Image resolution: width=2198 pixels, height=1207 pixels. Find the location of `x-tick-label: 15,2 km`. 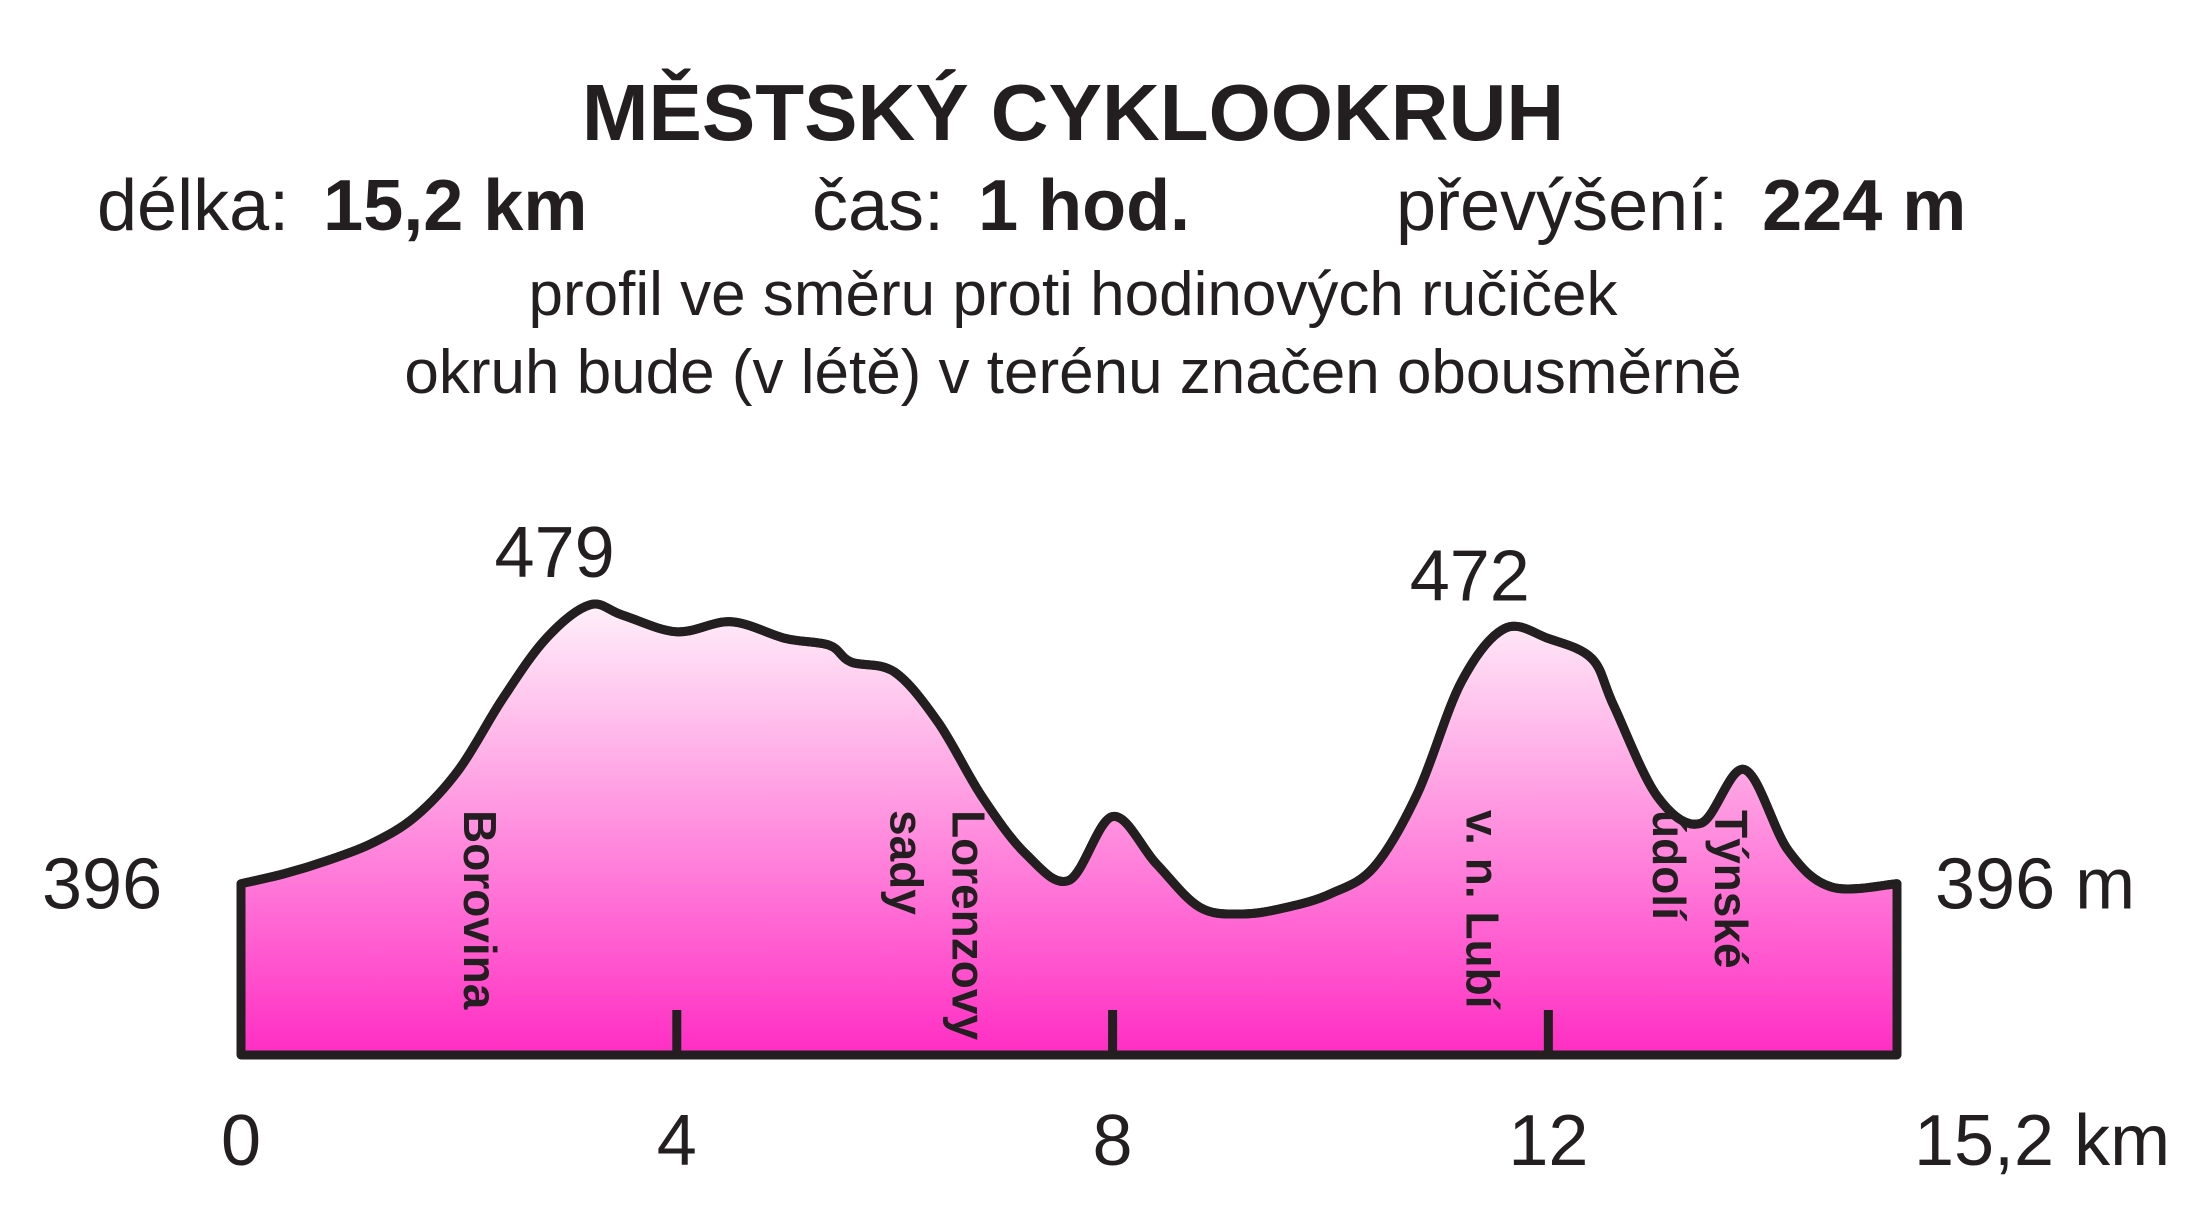

x-tick-label: 15,2 km is located at coordinates (2042, 1141).